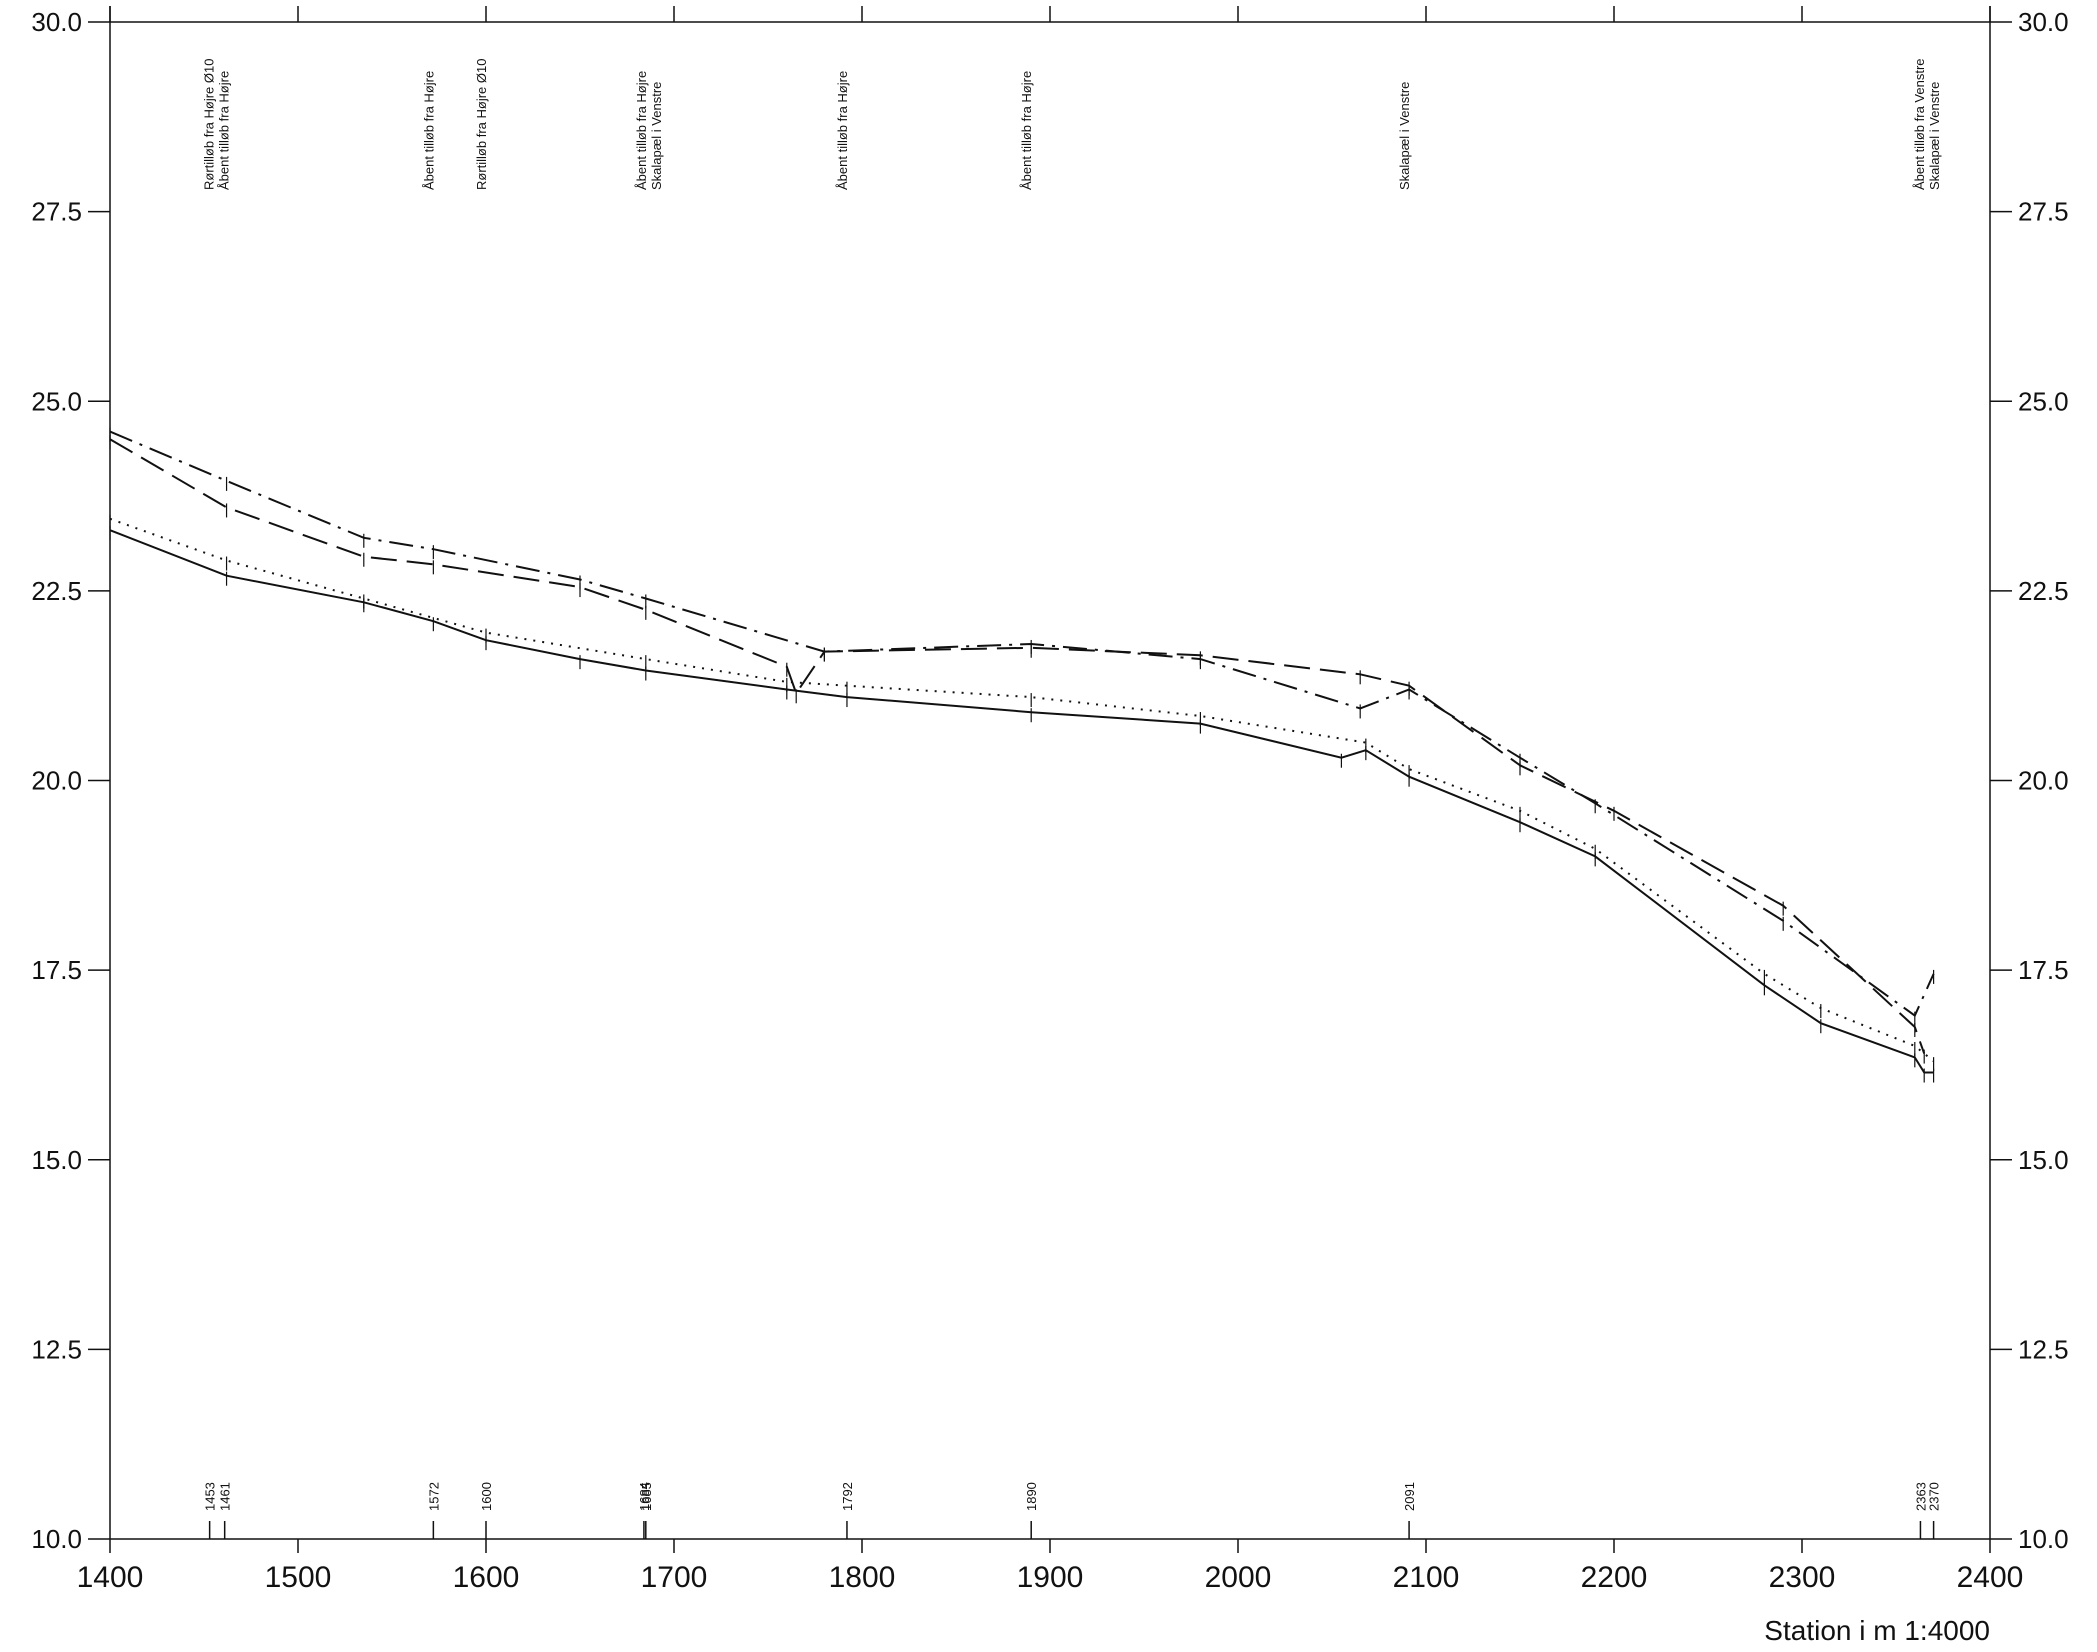 This screenshot has height=1652, width=2097. What do you see at coordinates (1409, 1496) in the screenshot?
I see `station-label: 2091` at bounding box center [1409, 1496].